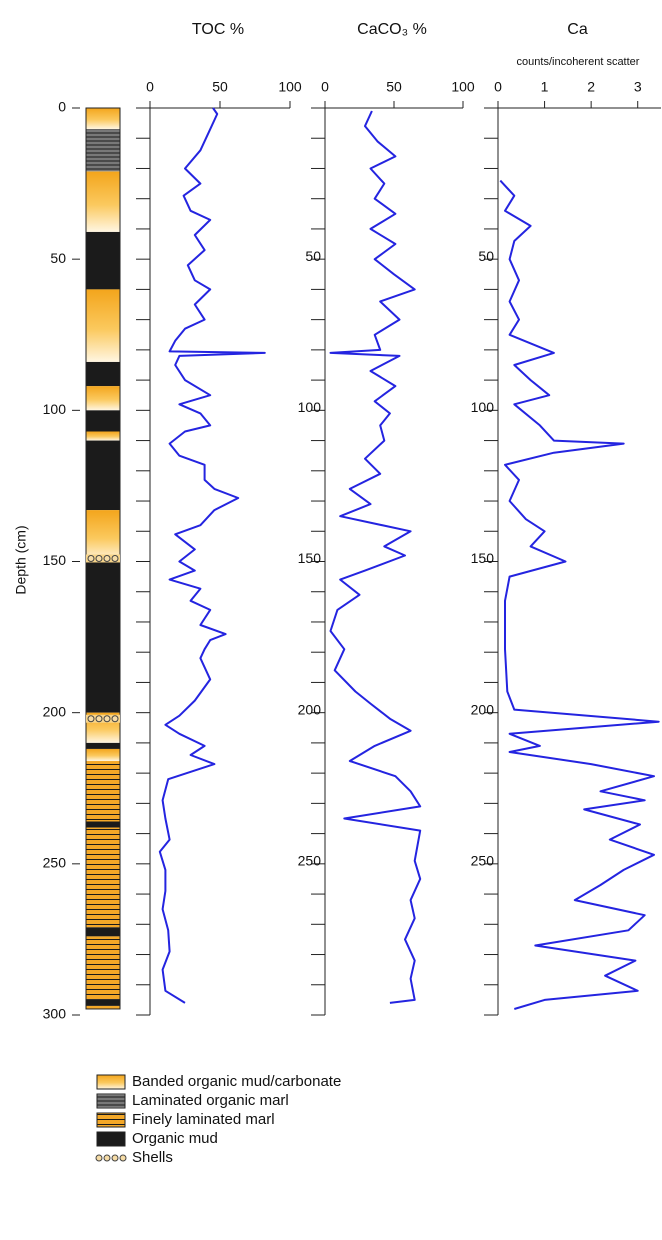  I want to click on x-tick-label: 3, so click(638, 87).